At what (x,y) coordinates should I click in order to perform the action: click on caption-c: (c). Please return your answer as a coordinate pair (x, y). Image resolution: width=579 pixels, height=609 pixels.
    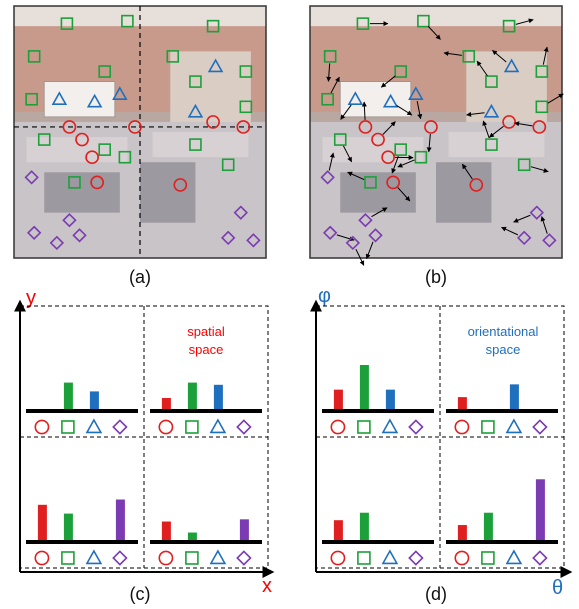
    Looking at the image, I should click on (140, 594).